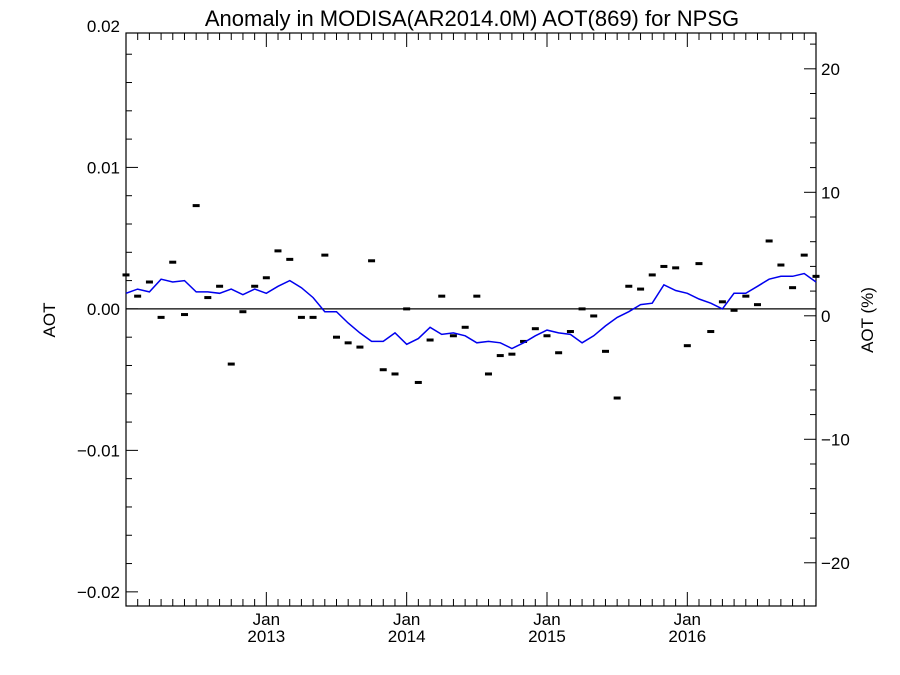  What do you see at coordinates (266, 636) in the screenshot?
I see `x-tick-year-label: 2013` at bounding box center [266, 636].